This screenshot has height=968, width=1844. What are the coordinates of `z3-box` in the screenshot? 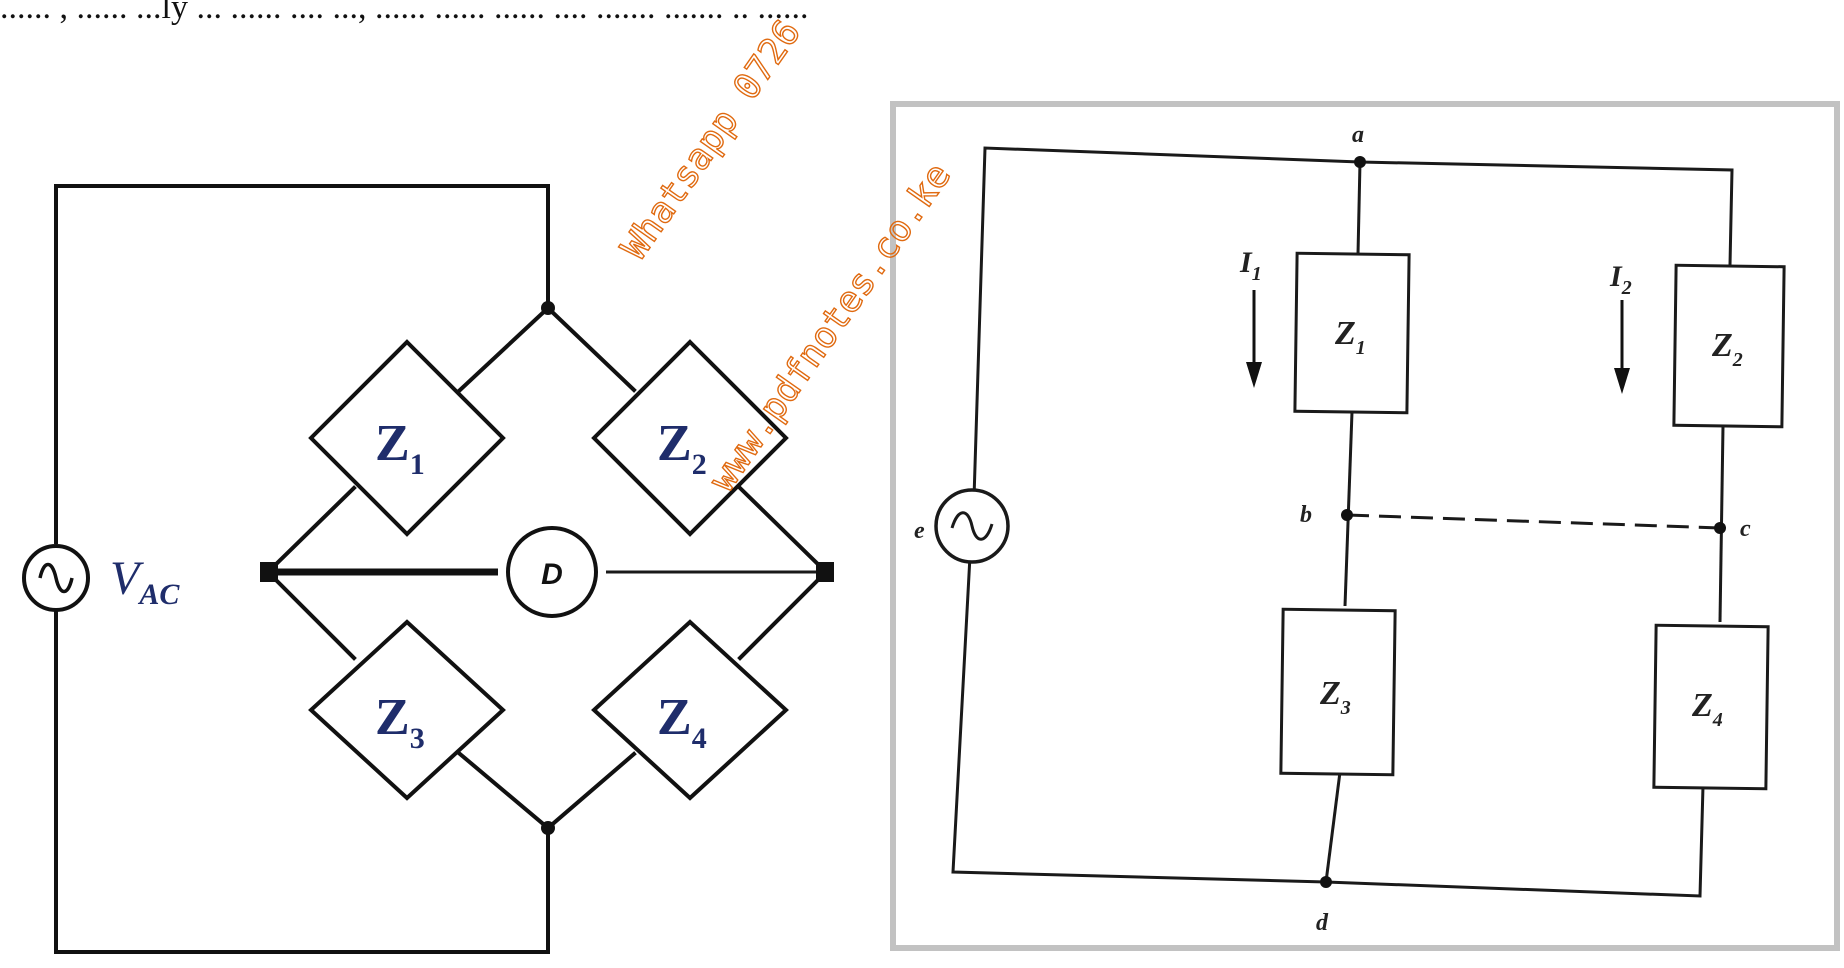 It's located at (1338, 692).